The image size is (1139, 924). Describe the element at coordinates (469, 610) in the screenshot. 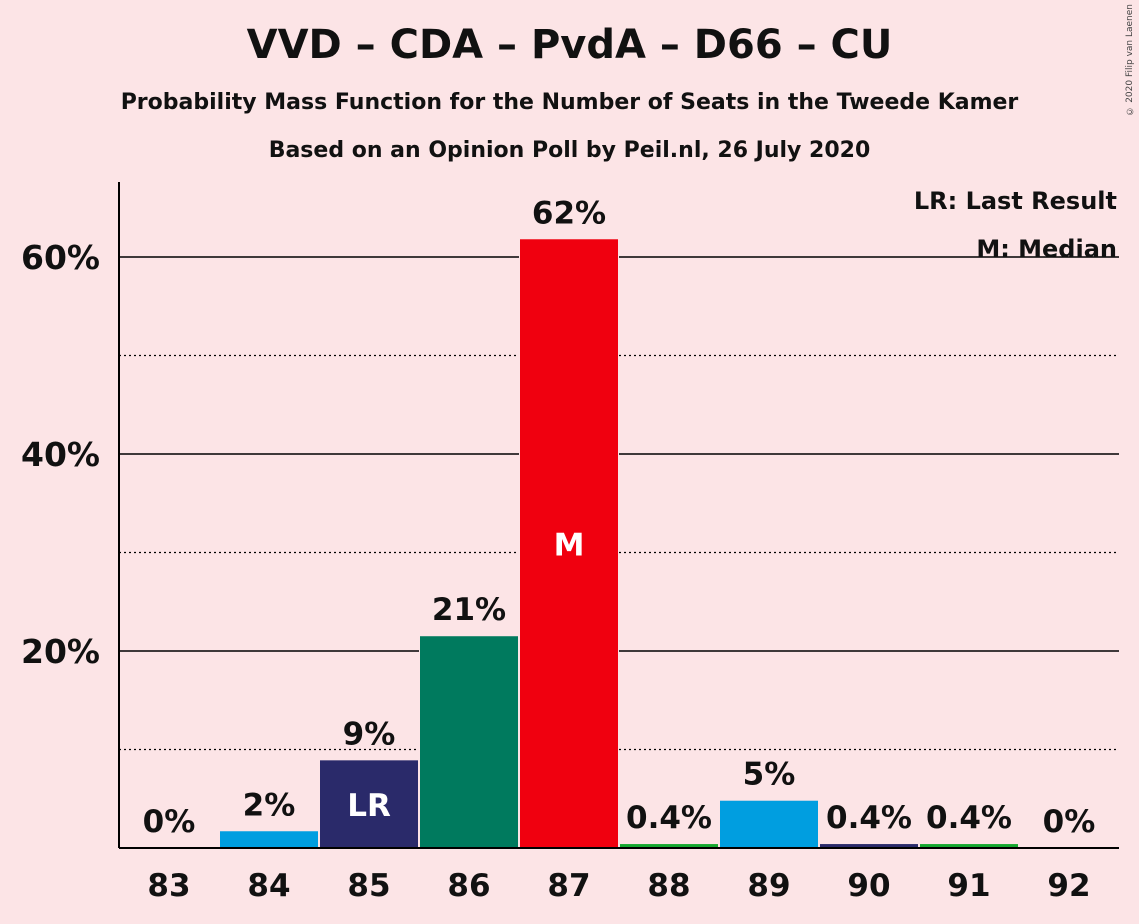

I see `data-label-86: 21%` at that location.